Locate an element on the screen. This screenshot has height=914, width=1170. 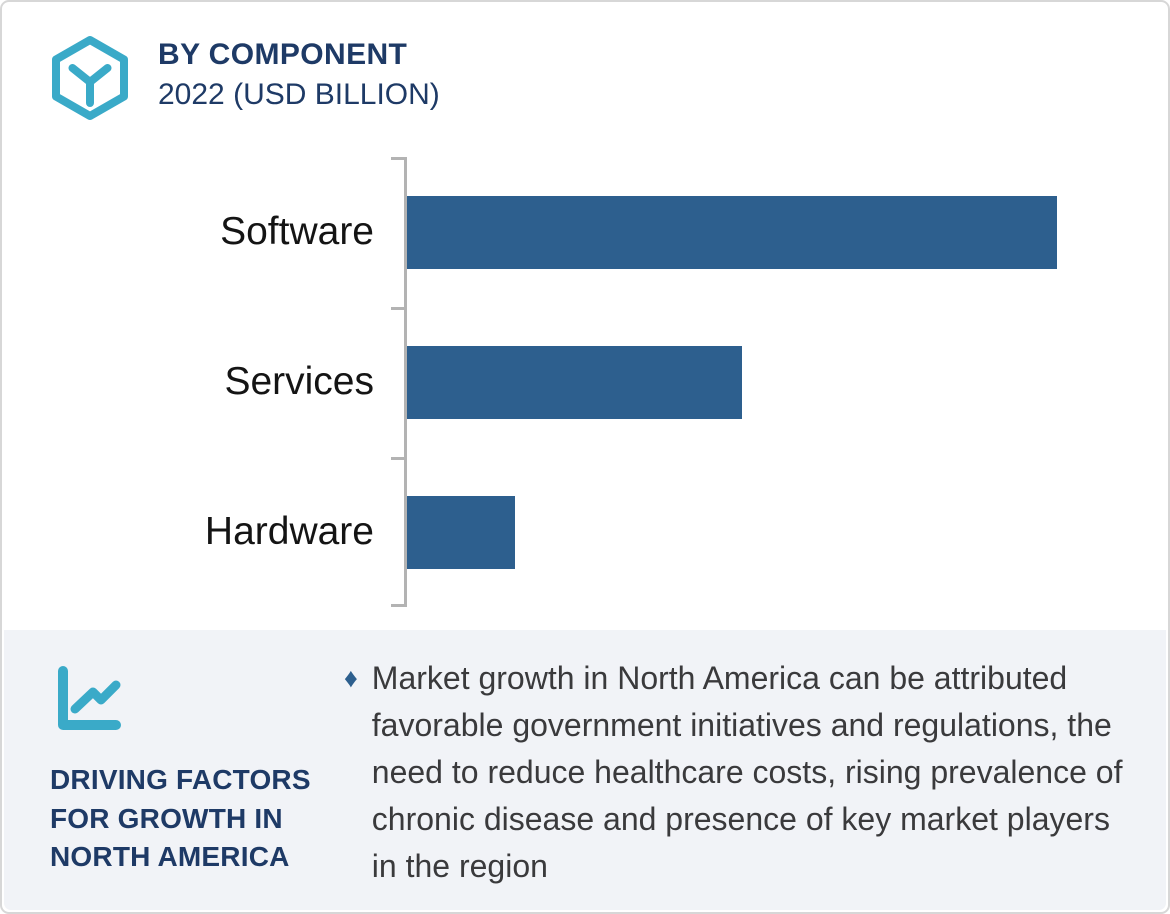
hexagon-cube-icon is located at coordinates (90, 78).